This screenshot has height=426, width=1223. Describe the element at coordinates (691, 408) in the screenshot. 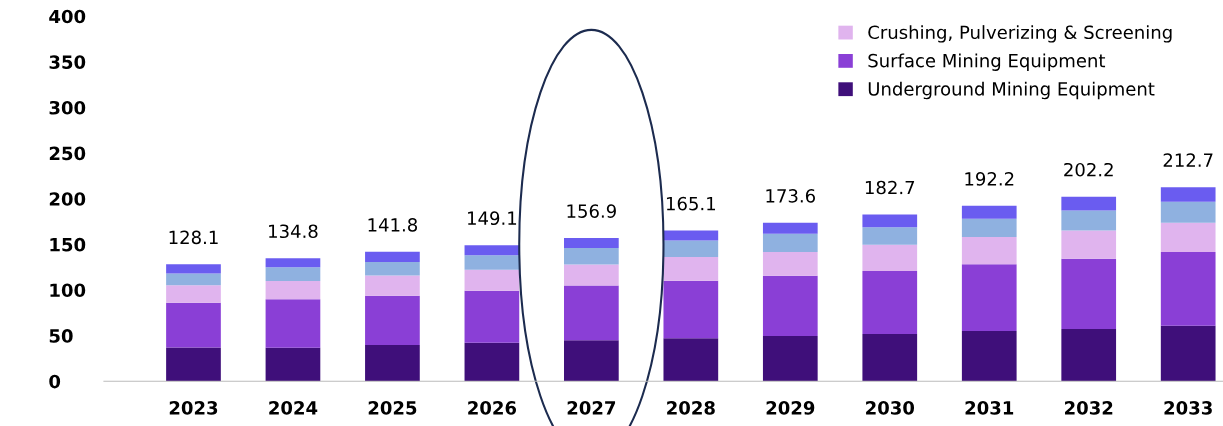

I see `x-tick-label: 2028` at that location.